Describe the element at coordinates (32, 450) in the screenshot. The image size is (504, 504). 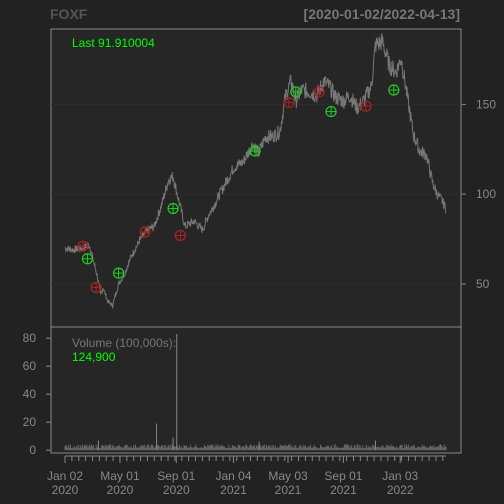
I see `volume-tick-label: 0` at that location.